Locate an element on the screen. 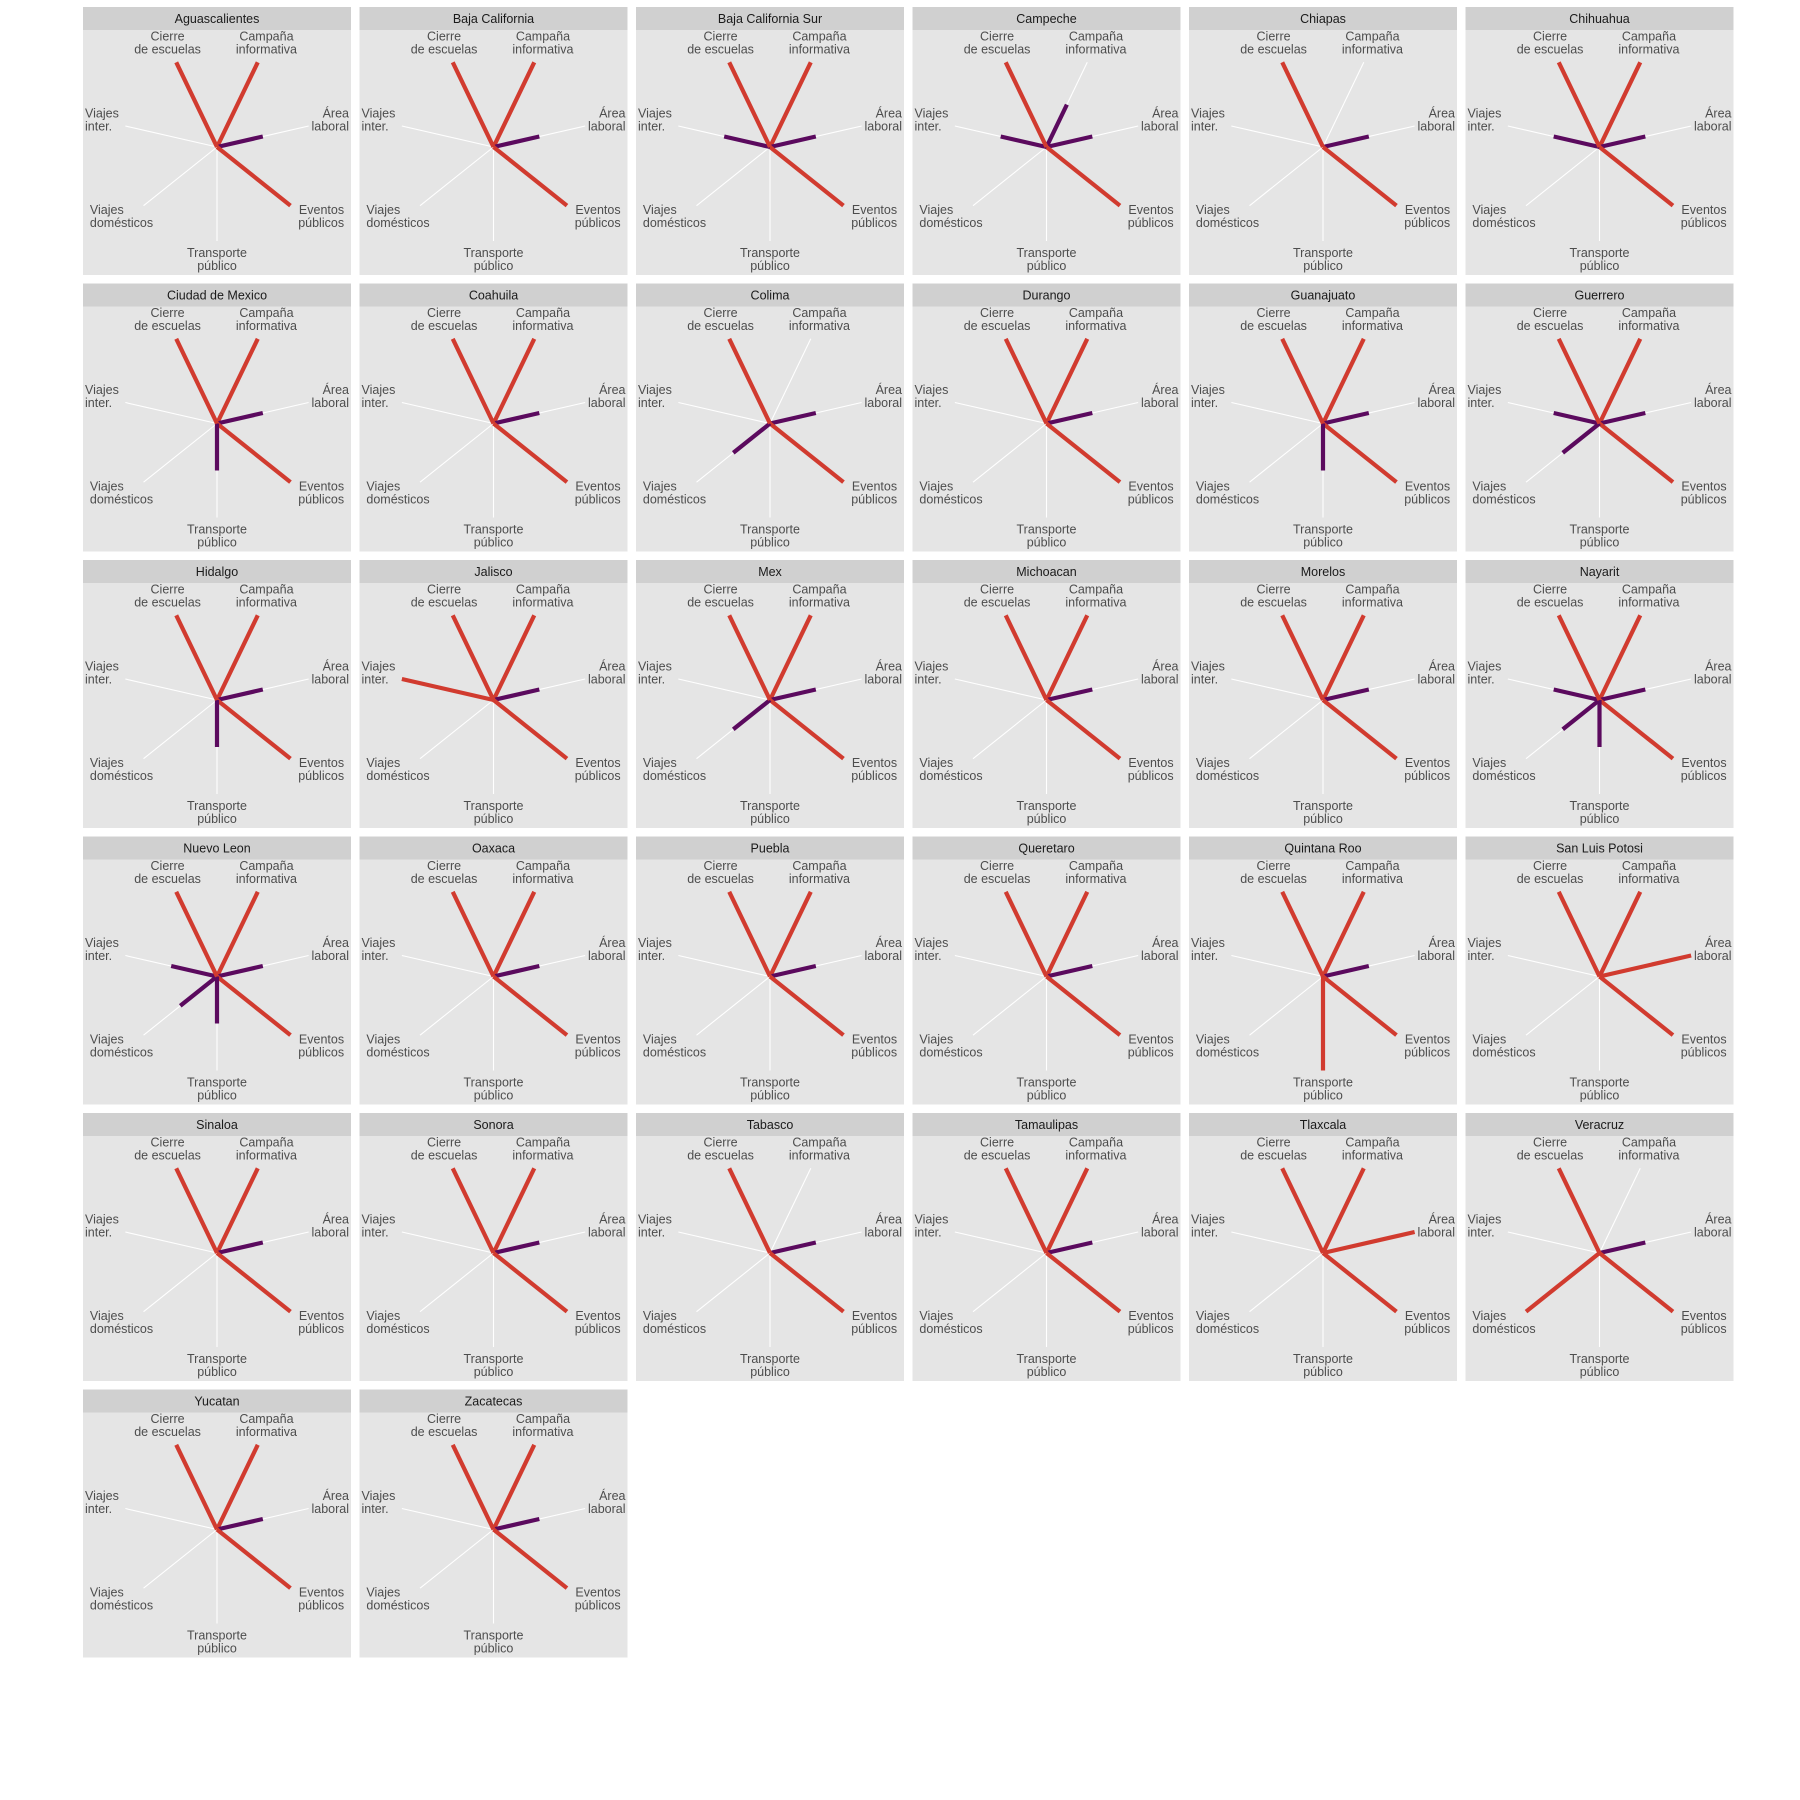 This screenshot has width=1800, height=1800. facet-title: Zacatecas is located at coordinates (494, 1402).